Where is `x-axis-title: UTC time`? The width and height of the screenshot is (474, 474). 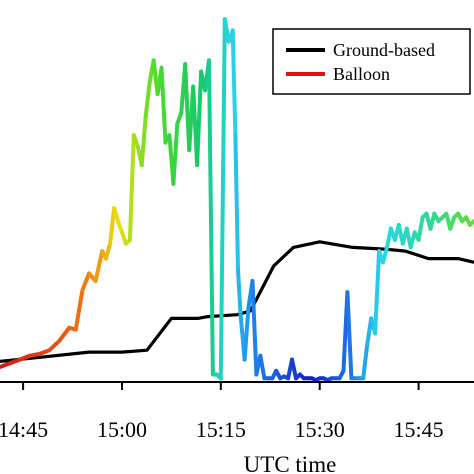
x-axis-title: UTC time is located at coordinates (290, 463).